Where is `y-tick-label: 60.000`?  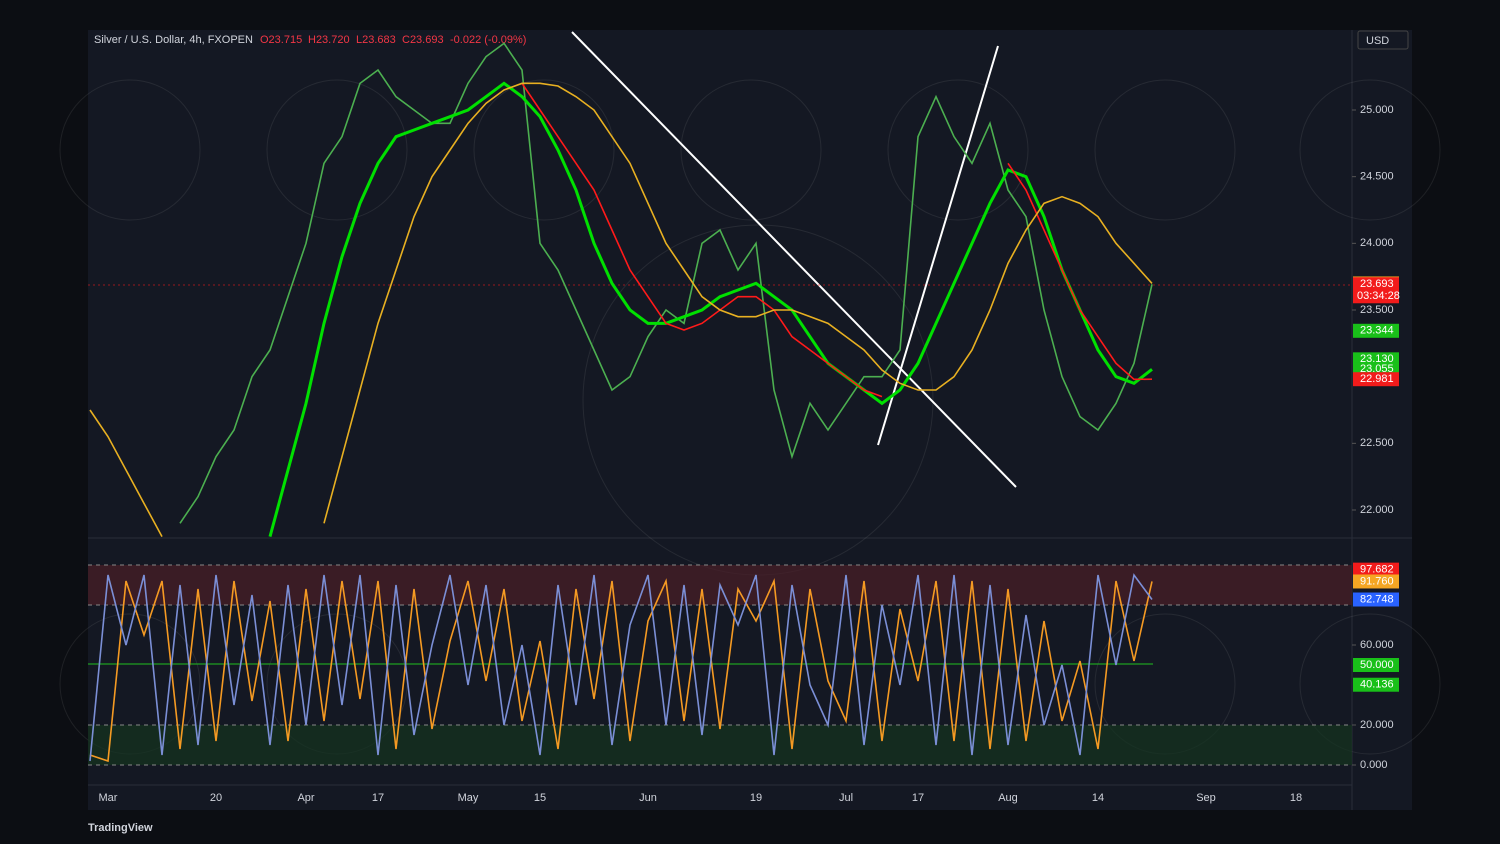
y-tick-label: 60.000 is located at coordinates (1377, 645).